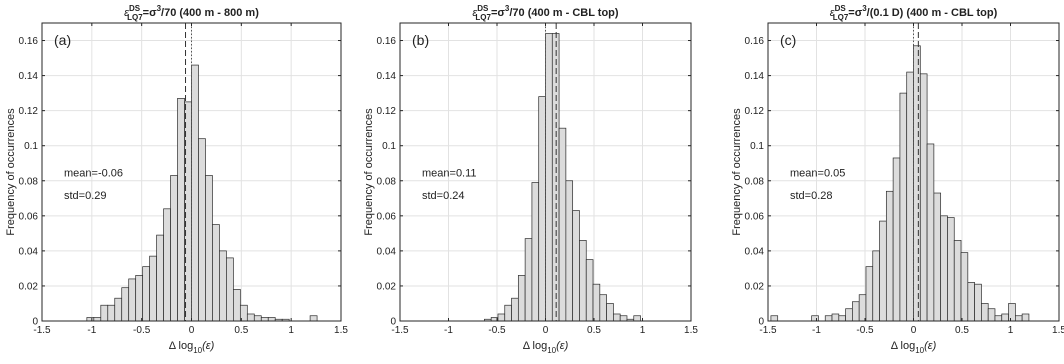  I want to click on mean-annotation: mean=0.05, so click(817, 173).